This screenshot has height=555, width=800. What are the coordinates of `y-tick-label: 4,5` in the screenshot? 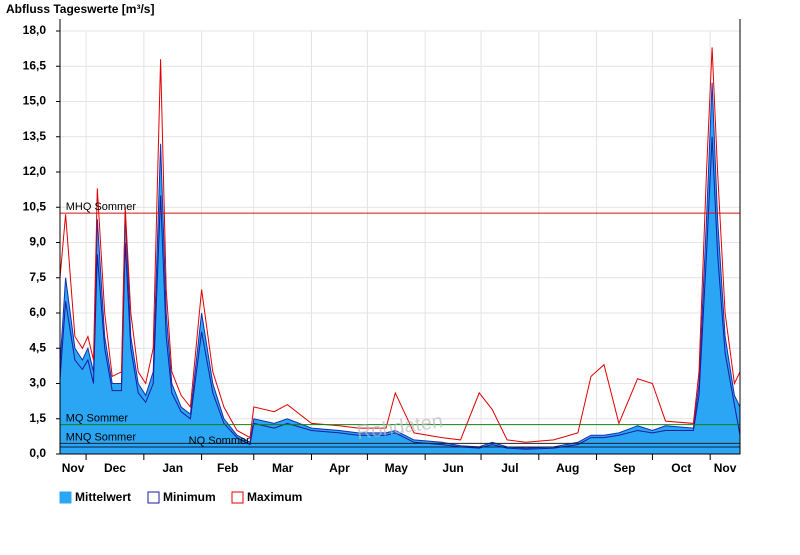 It's located at (37, 347).